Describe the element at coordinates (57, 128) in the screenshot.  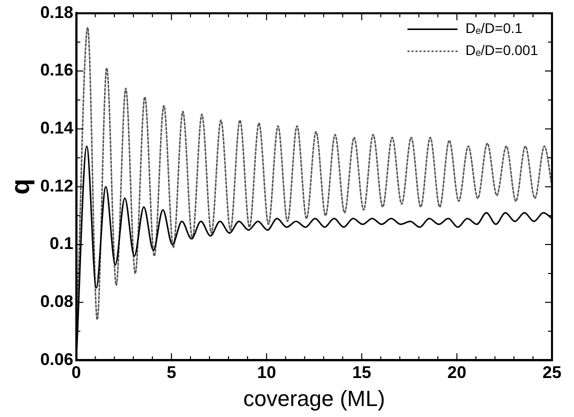
I see `y-tick-label: 0.14` at that location.